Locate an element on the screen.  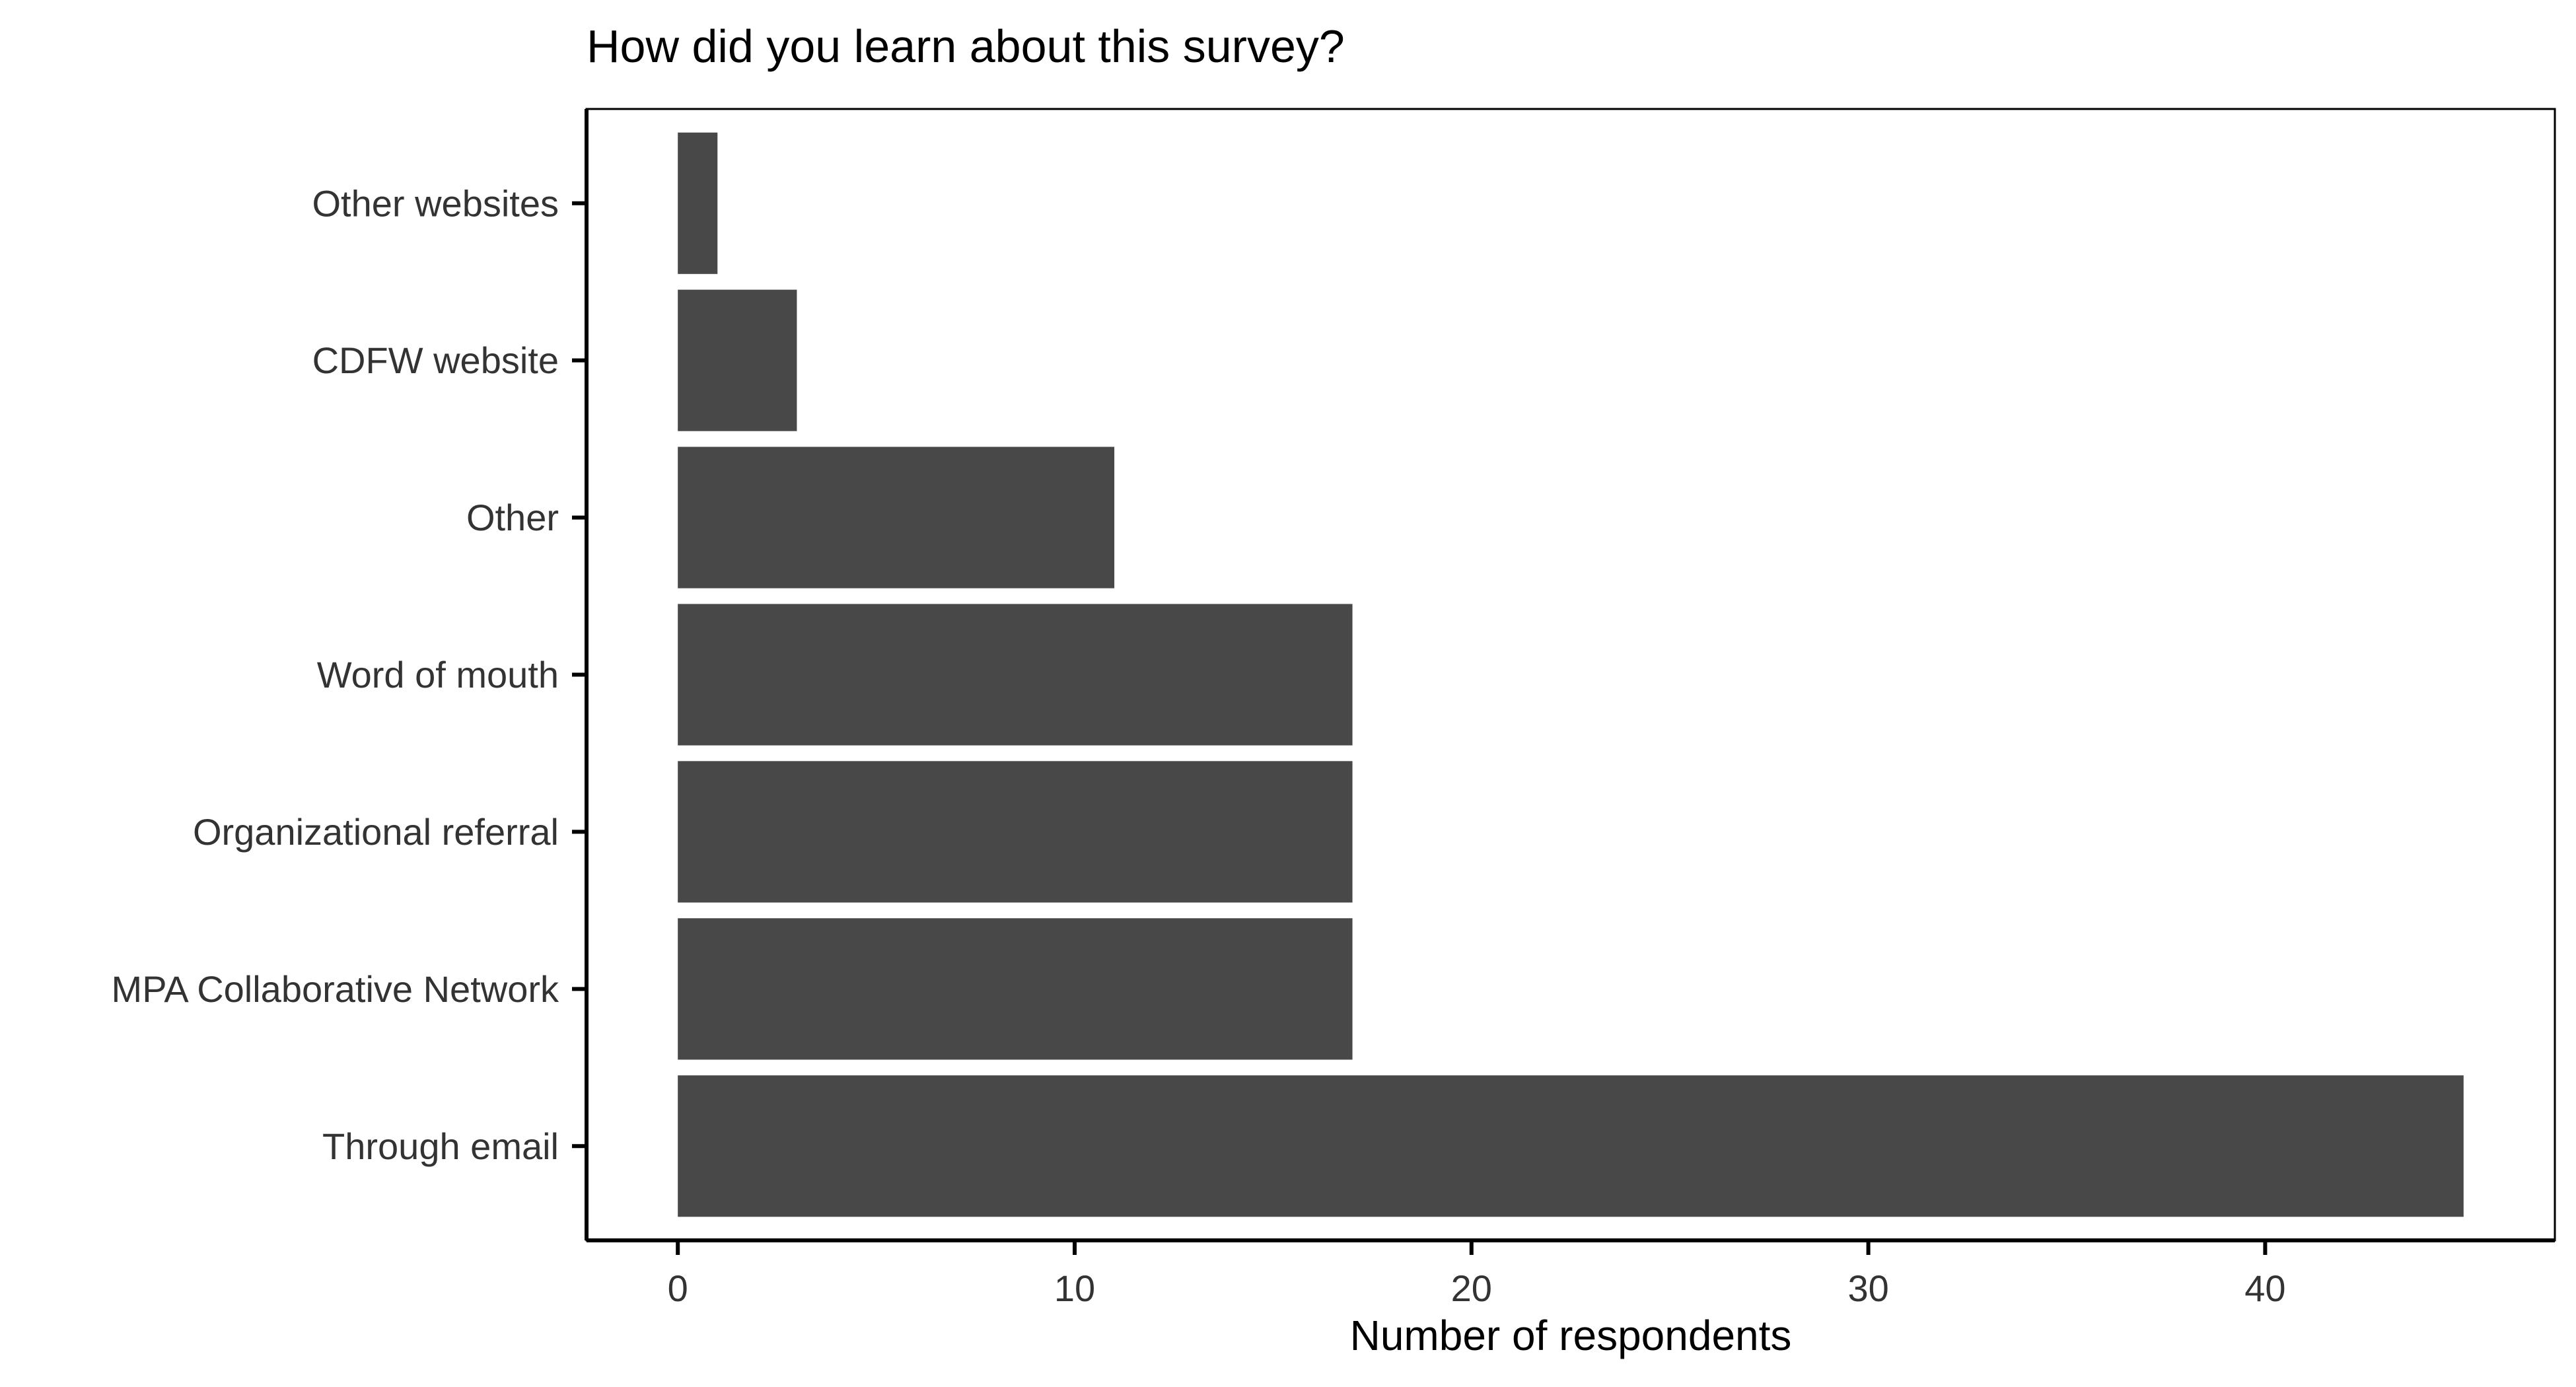
bar-cdfw-website is located at coordinates (737, 360).